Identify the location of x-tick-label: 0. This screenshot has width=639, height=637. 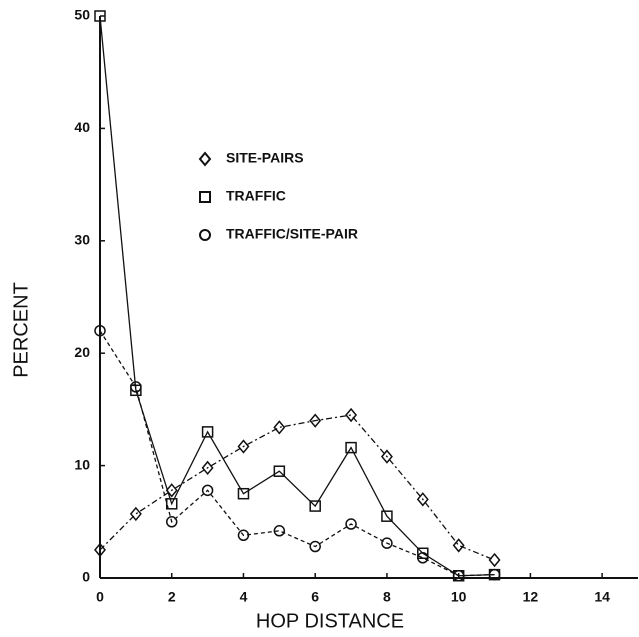
(100, 597).